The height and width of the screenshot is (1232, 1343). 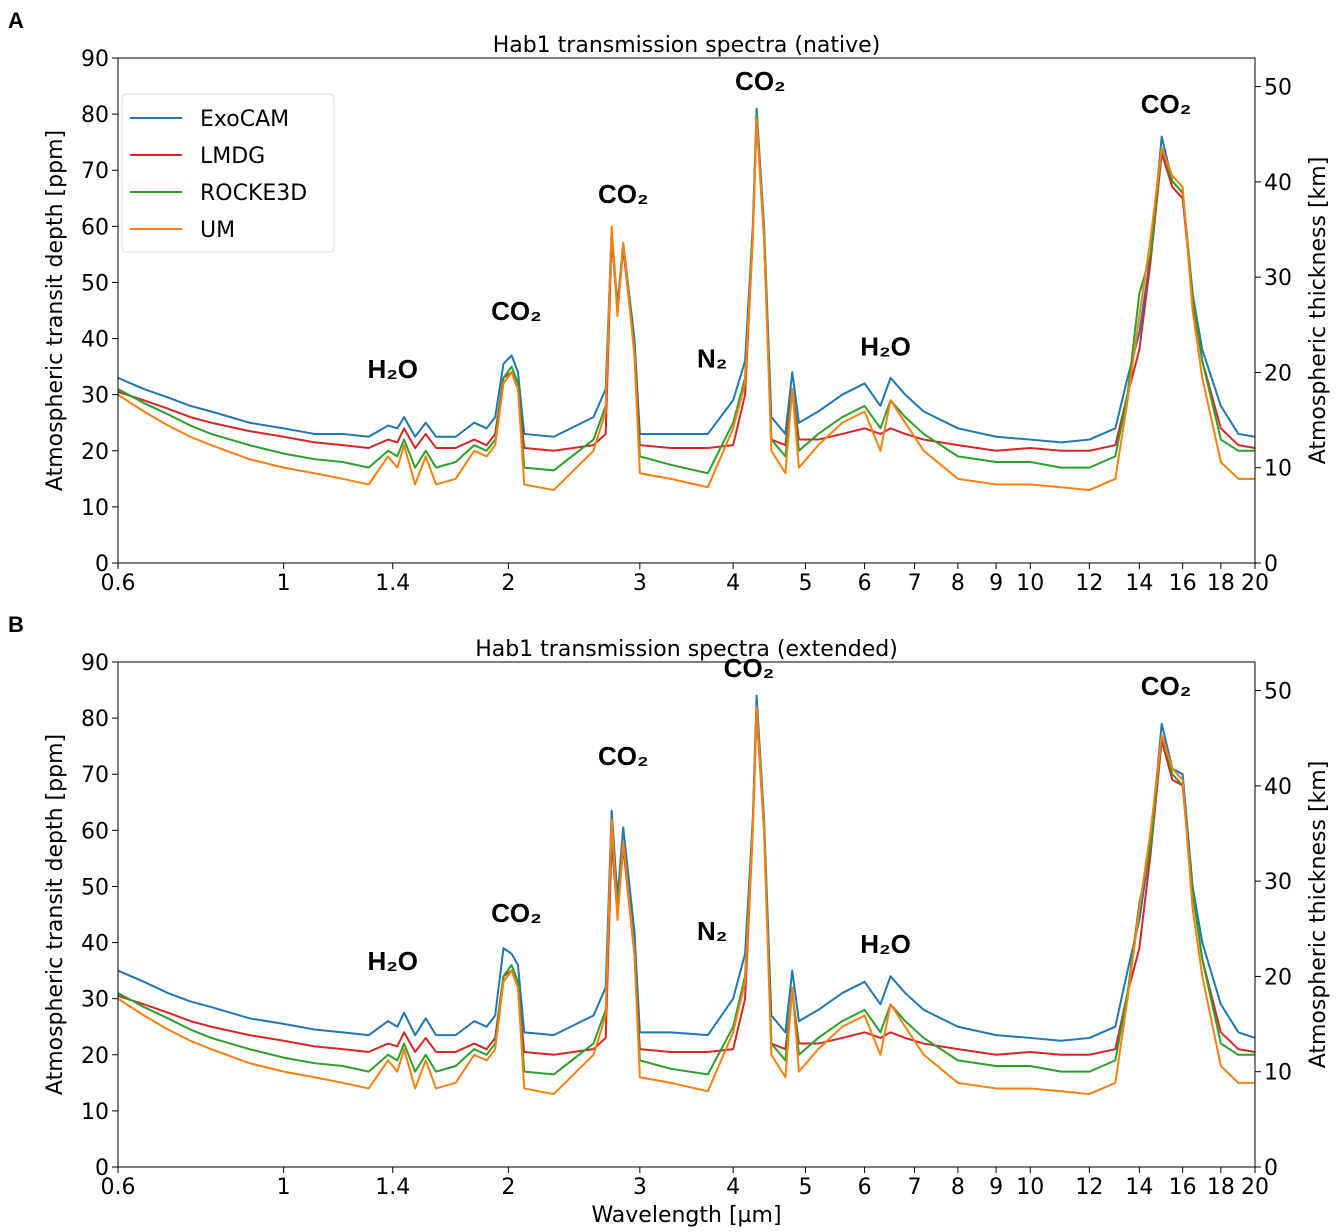 I want to click on legend-box, so click(x=228, y=173).